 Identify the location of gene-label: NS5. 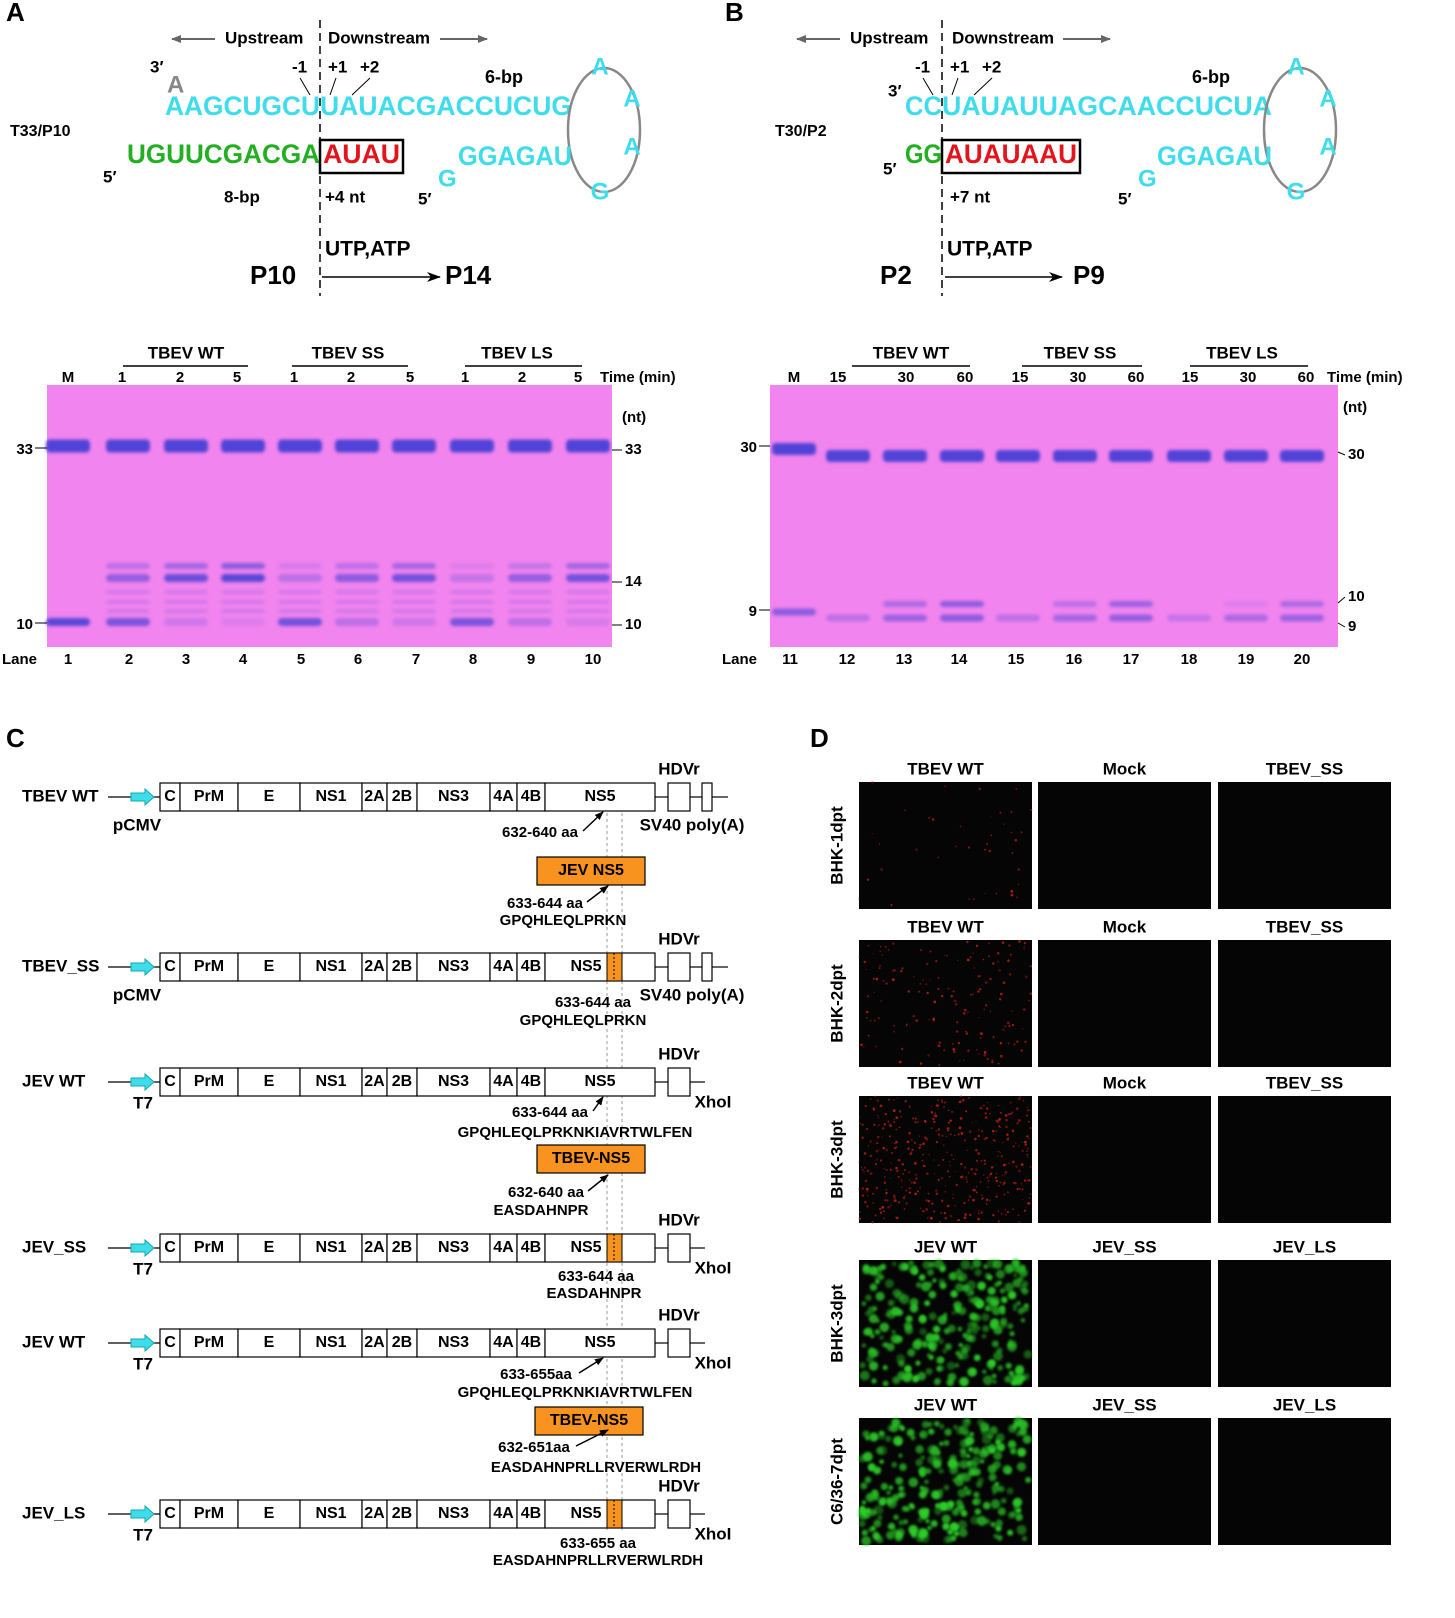
(585, 966).